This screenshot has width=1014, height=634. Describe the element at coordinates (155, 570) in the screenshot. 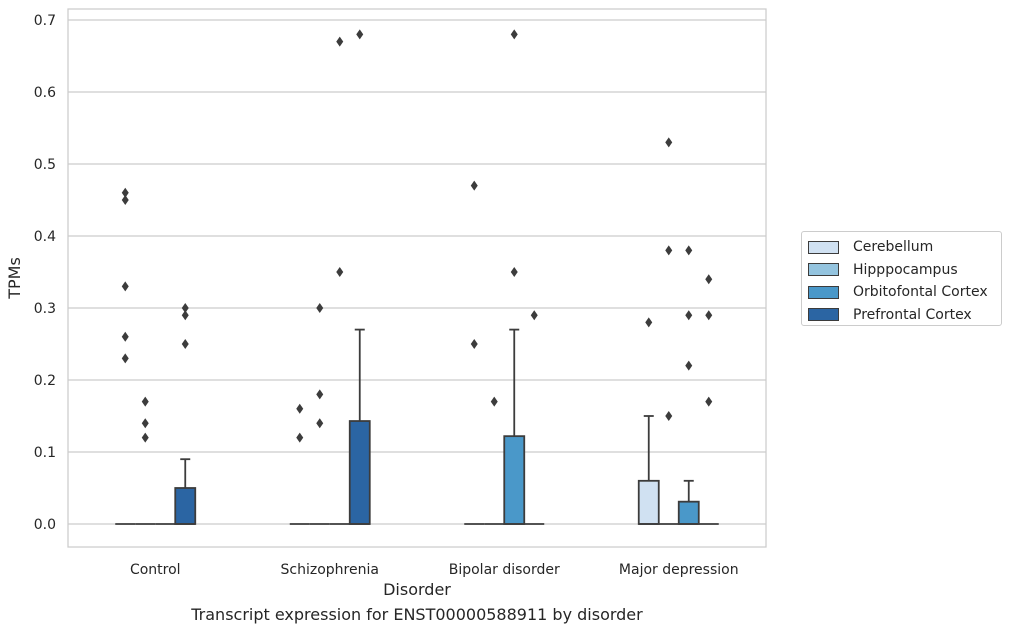

I see `x-tick-label: Control` at that location.